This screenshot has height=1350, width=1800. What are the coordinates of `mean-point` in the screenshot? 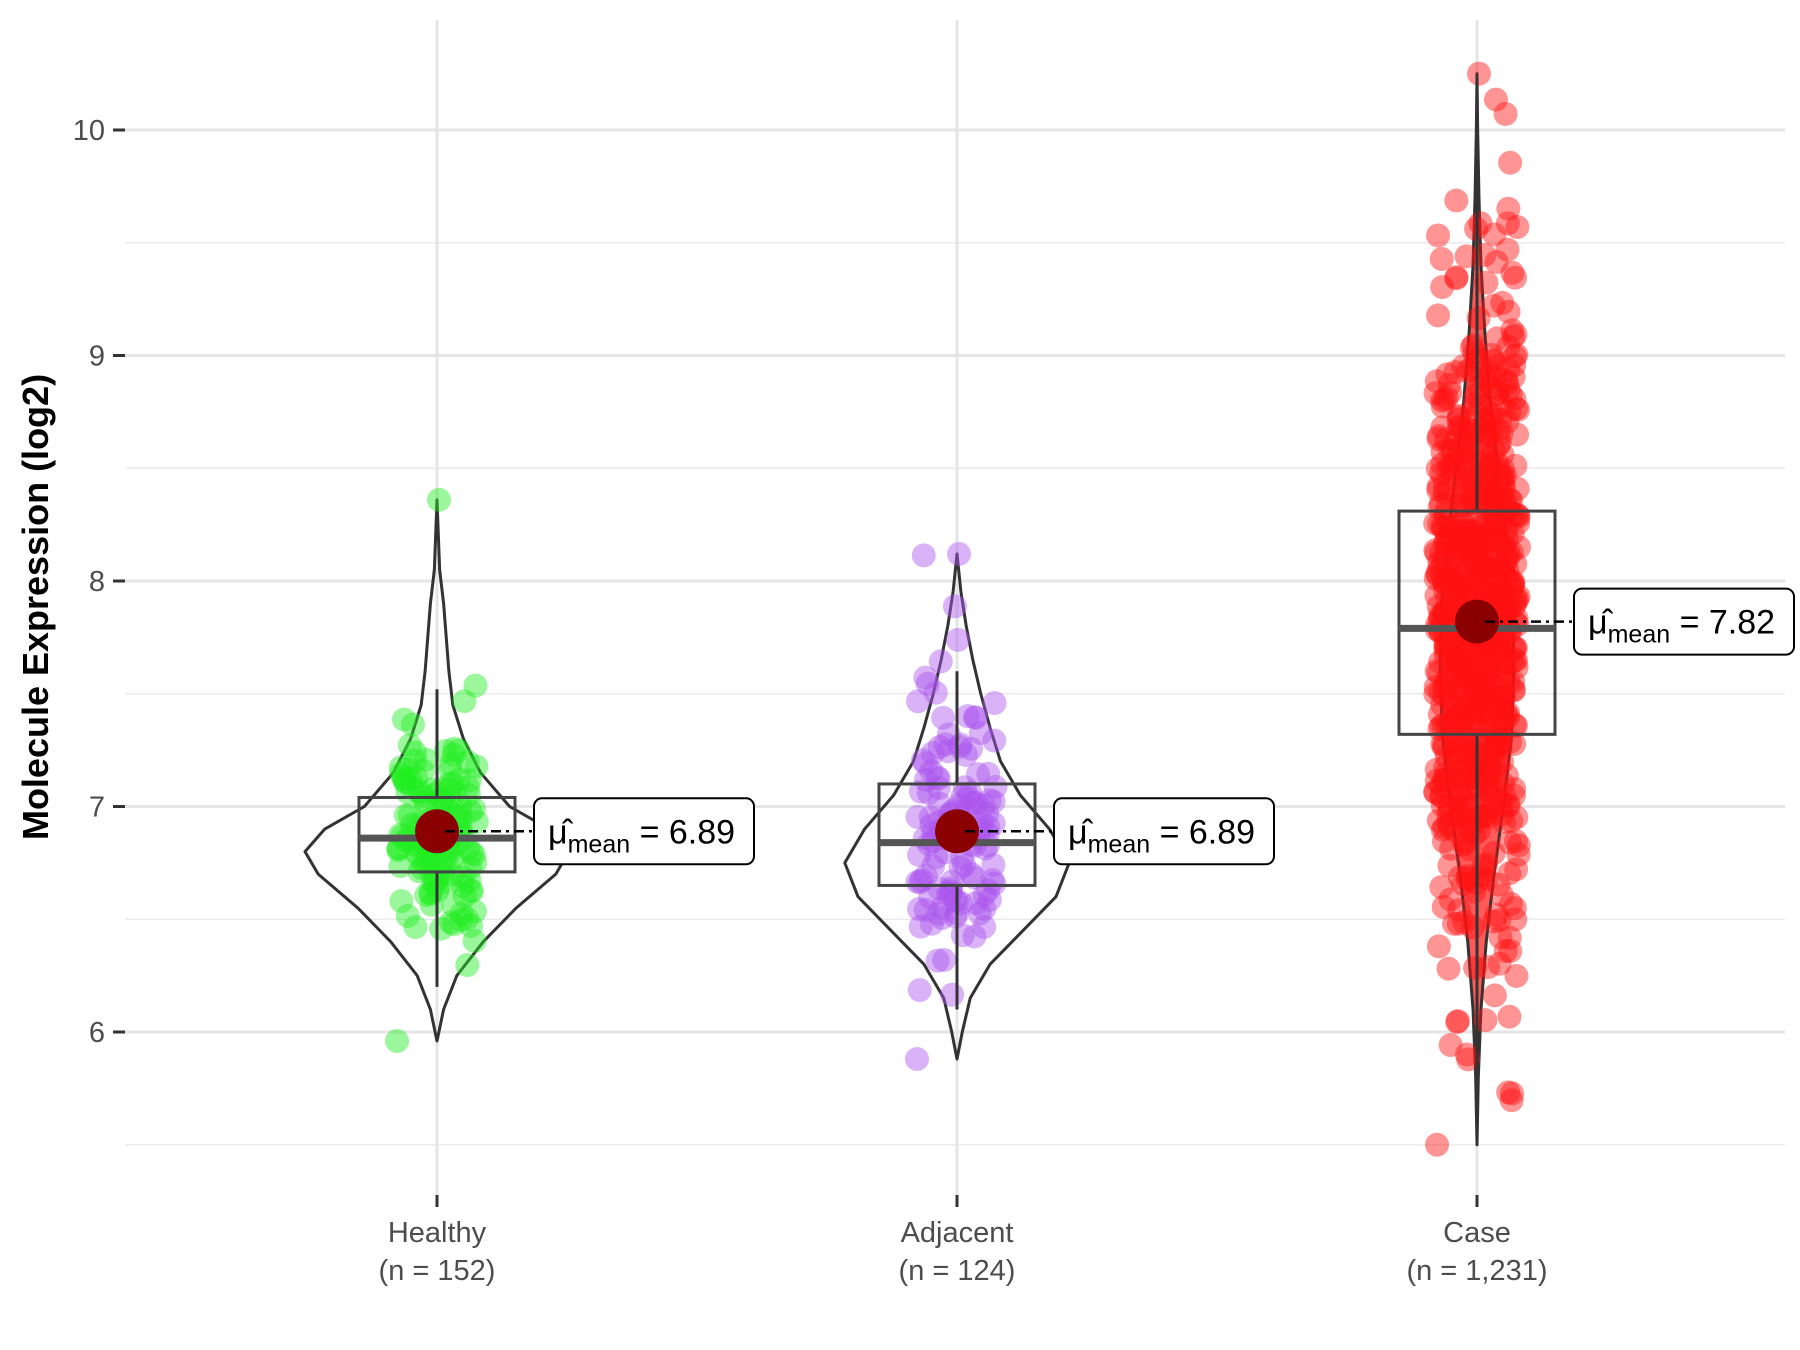 It's located at (1477, 621).